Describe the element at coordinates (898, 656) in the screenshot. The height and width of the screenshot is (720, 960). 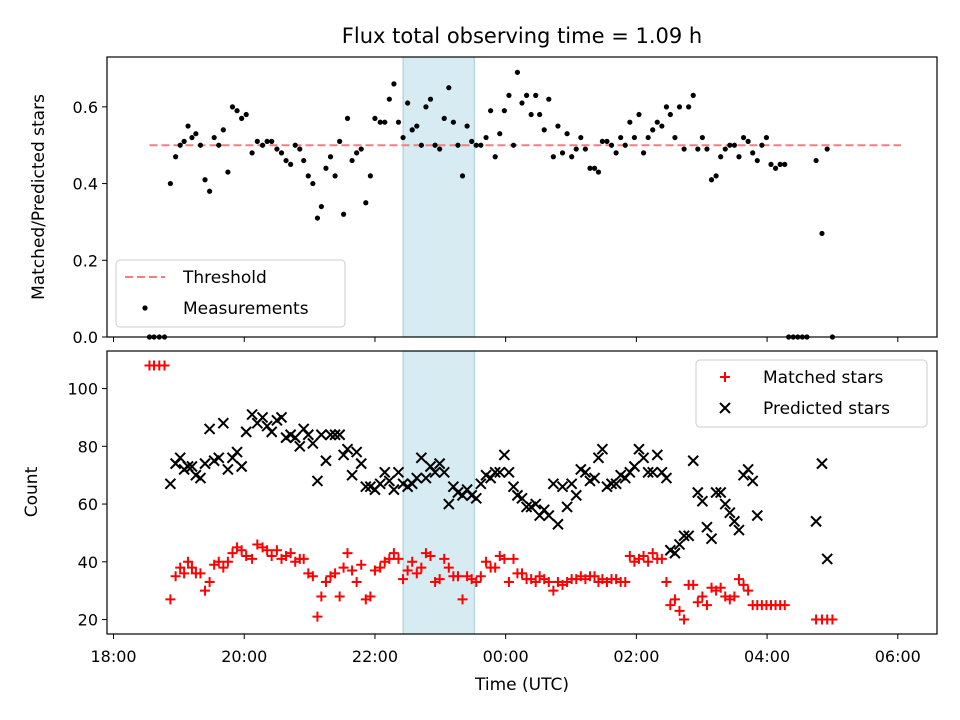
I see `x-tick-label: 06:00` at that location.